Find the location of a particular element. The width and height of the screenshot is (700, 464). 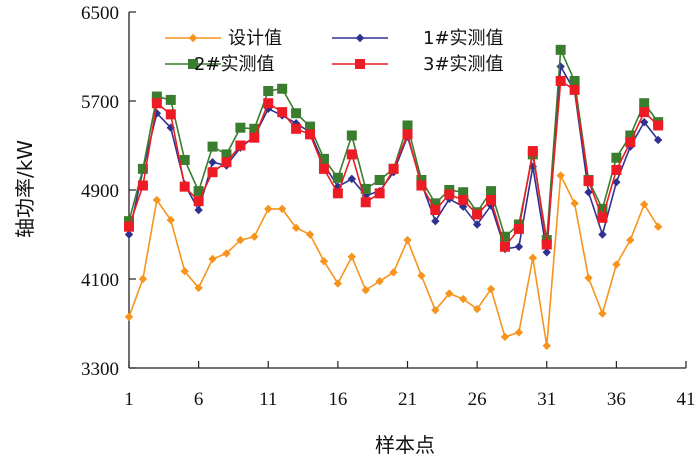

x-axis-title: 样本点 is located at coordinates (405, 445).